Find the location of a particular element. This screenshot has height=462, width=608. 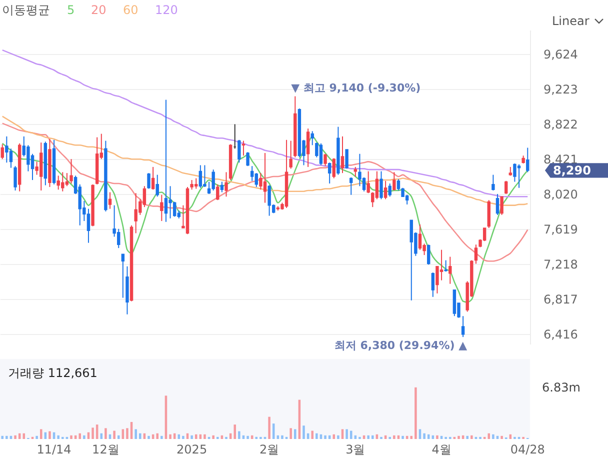

x-tick-label: 3월 is located at coordinates (356, 449).